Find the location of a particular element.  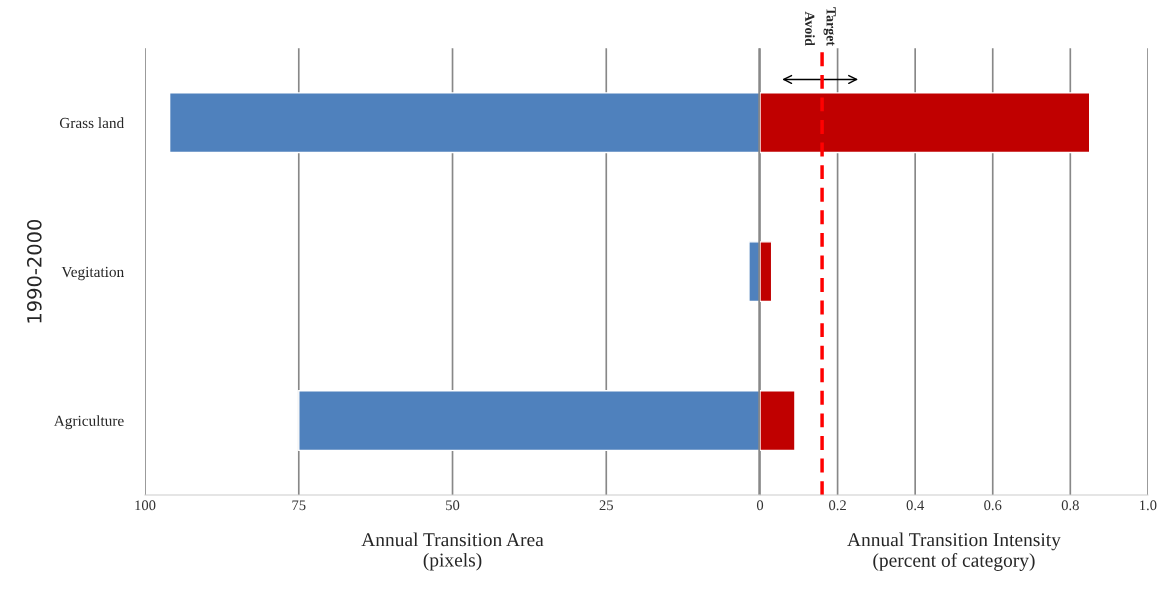

x-axis-title: Annual Transition Area (pixels) is located at coordinates (452, 551).